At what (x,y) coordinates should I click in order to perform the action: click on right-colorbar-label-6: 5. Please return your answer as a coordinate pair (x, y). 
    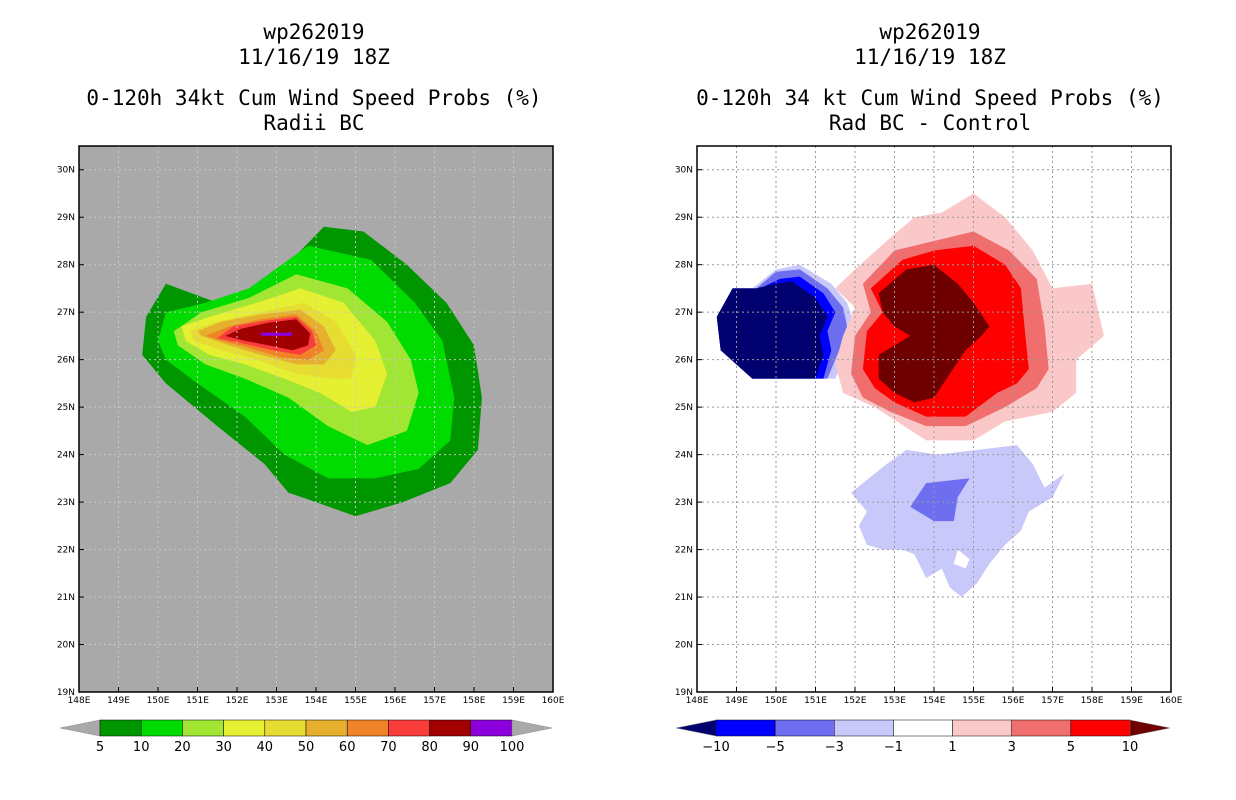
    Looking at the image, I should click on (1071, 747).